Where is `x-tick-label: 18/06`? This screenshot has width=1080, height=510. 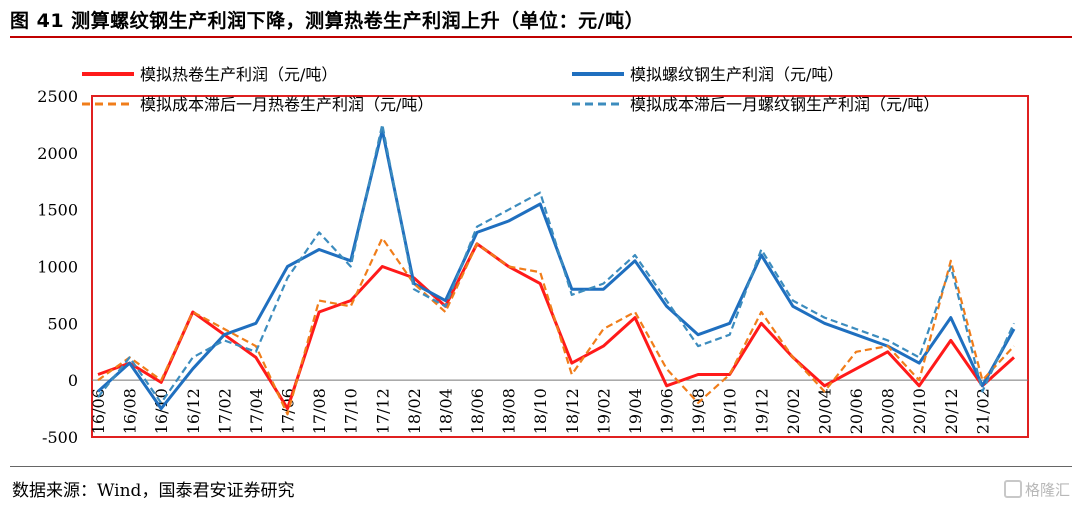 x-tick-label: 18/06 is located at coordinates (477, 411).